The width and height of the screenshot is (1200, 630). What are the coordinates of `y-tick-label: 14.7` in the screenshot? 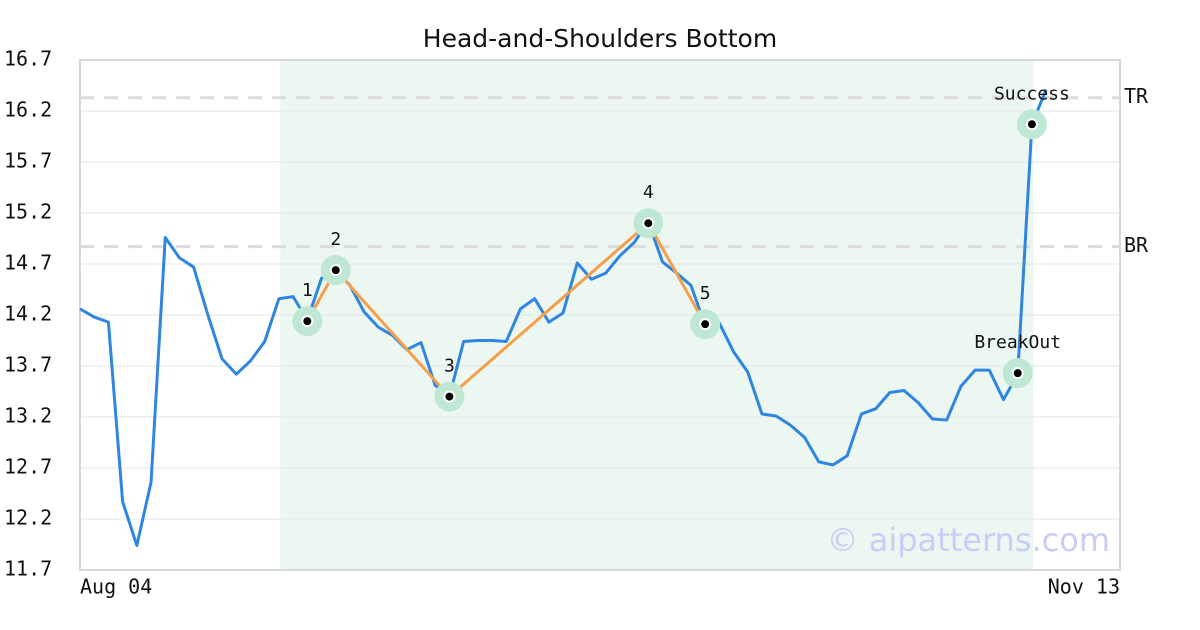 It's located at (28, 263).